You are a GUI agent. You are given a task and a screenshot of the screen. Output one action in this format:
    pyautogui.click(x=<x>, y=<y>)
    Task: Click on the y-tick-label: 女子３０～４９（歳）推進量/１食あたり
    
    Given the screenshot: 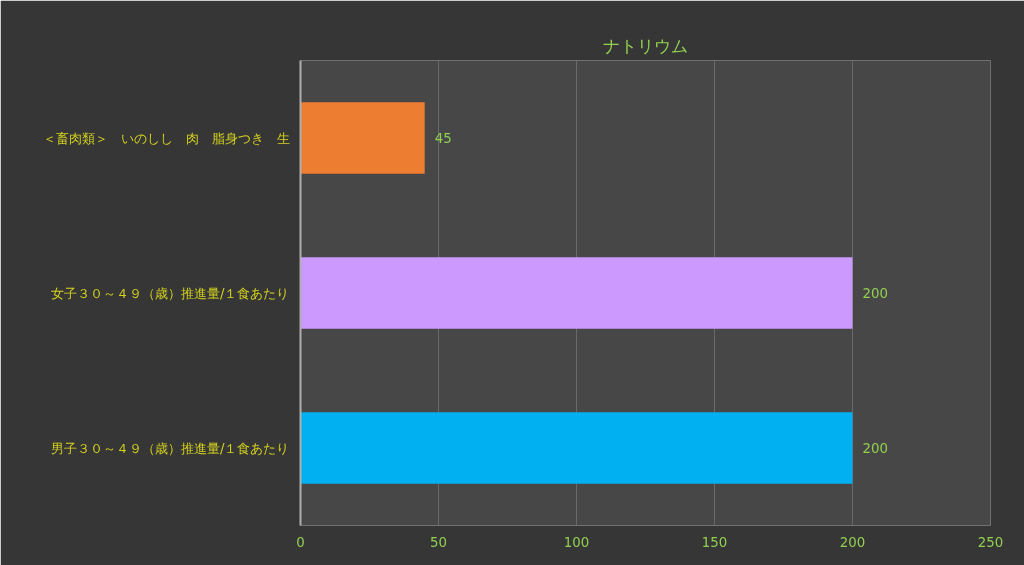 What is the action you would take?
    pyautogui.click(x=170, y=293)
    